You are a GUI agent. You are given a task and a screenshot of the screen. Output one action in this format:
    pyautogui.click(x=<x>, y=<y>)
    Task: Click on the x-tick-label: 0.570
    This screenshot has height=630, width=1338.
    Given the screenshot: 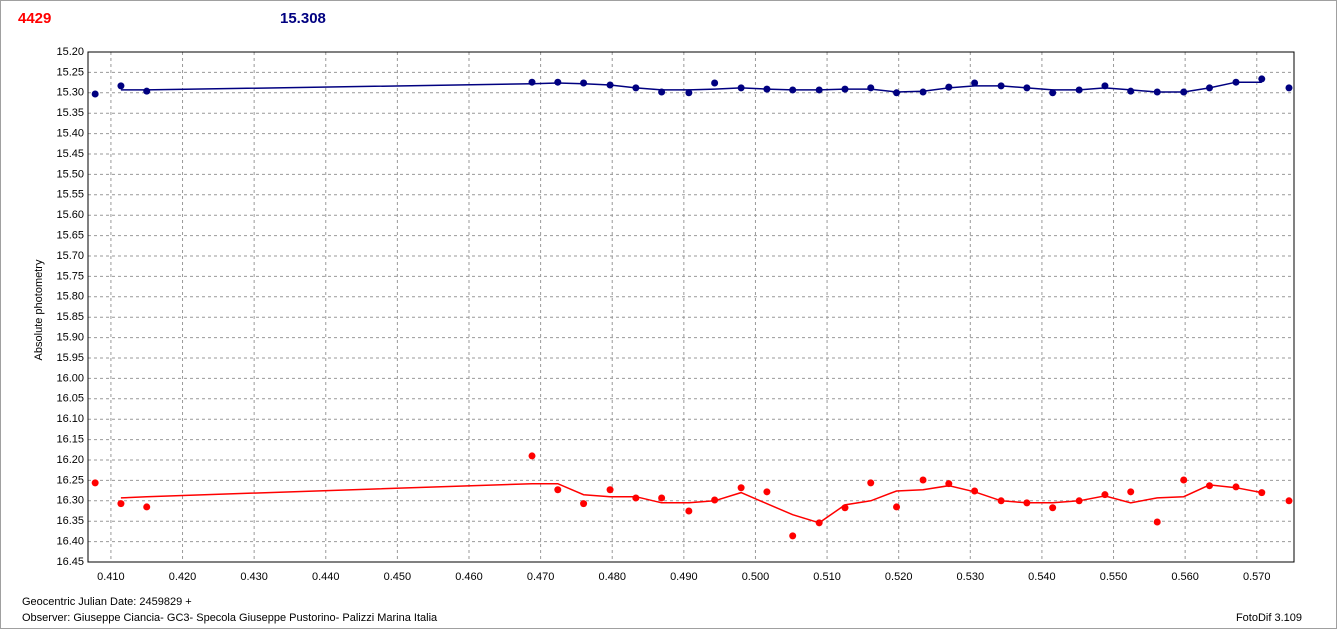 What is the action you would take?
    pyautogui.click(x=1257, y=577)
    